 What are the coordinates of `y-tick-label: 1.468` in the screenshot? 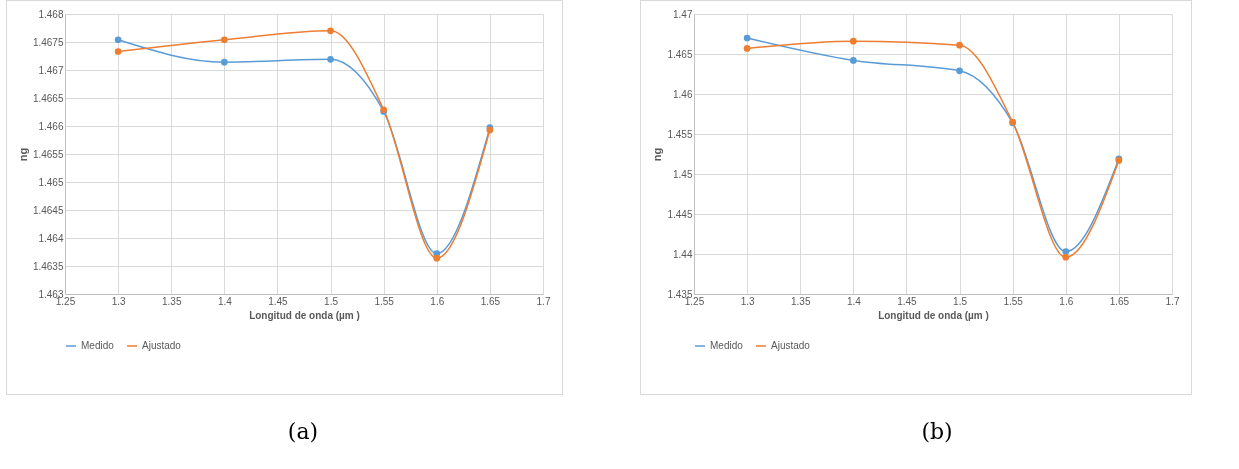 It's located at (51, 14).